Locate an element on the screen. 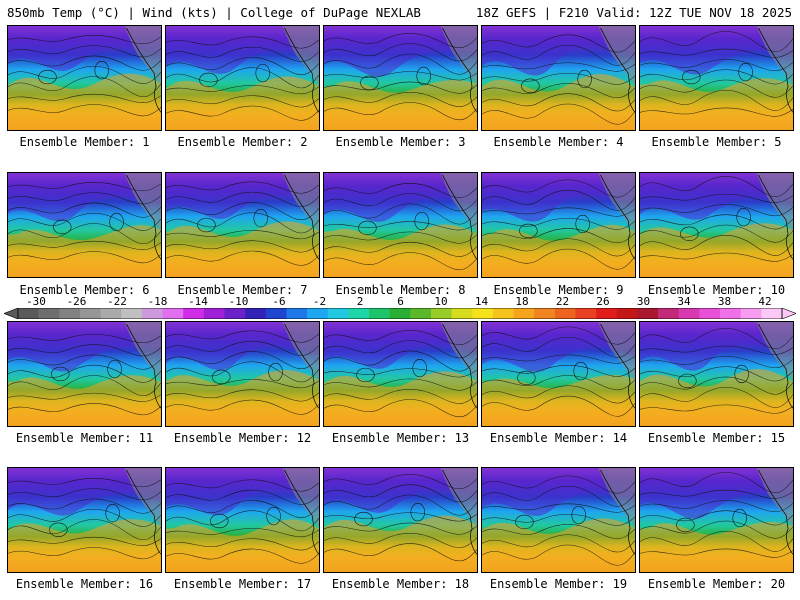 The width and height of the screenshot is (800, 600). ensemble-member-label: Ensemble Member: 3 is located at coordinates (400, 142).